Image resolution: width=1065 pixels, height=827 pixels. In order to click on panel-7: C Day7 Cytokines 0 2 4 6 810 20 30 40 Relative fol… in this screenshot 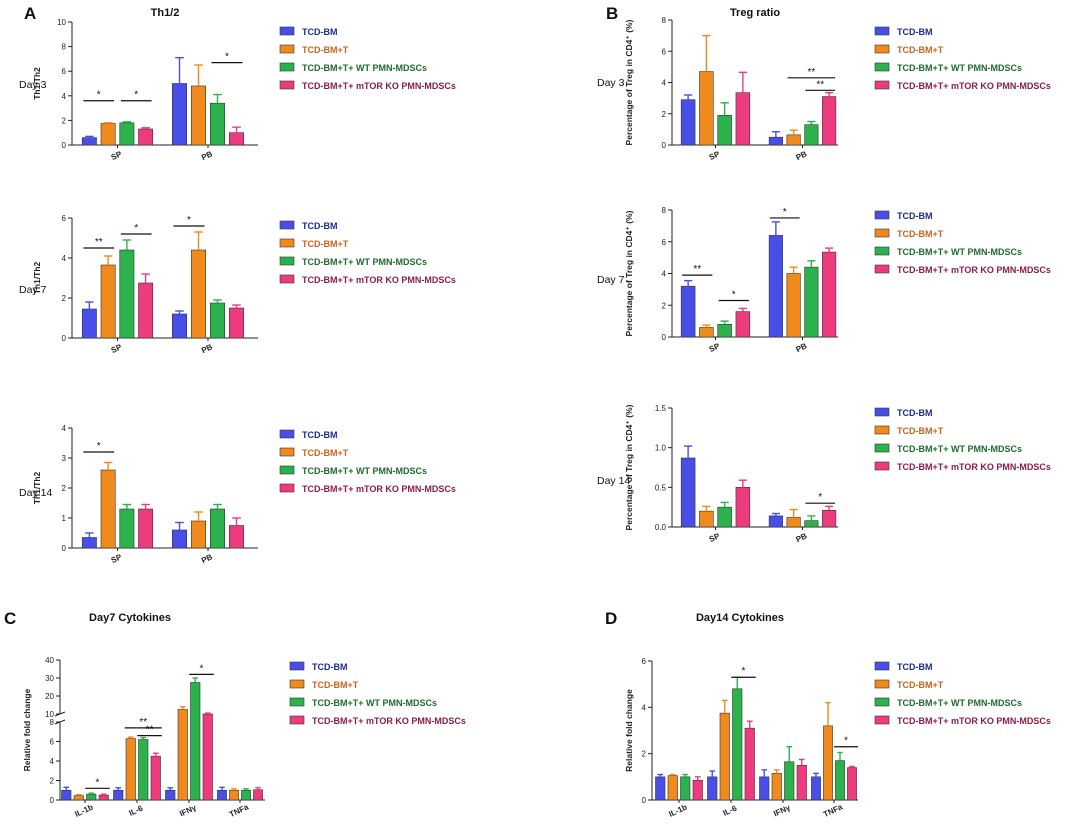, I will do `click(235, 714)`.